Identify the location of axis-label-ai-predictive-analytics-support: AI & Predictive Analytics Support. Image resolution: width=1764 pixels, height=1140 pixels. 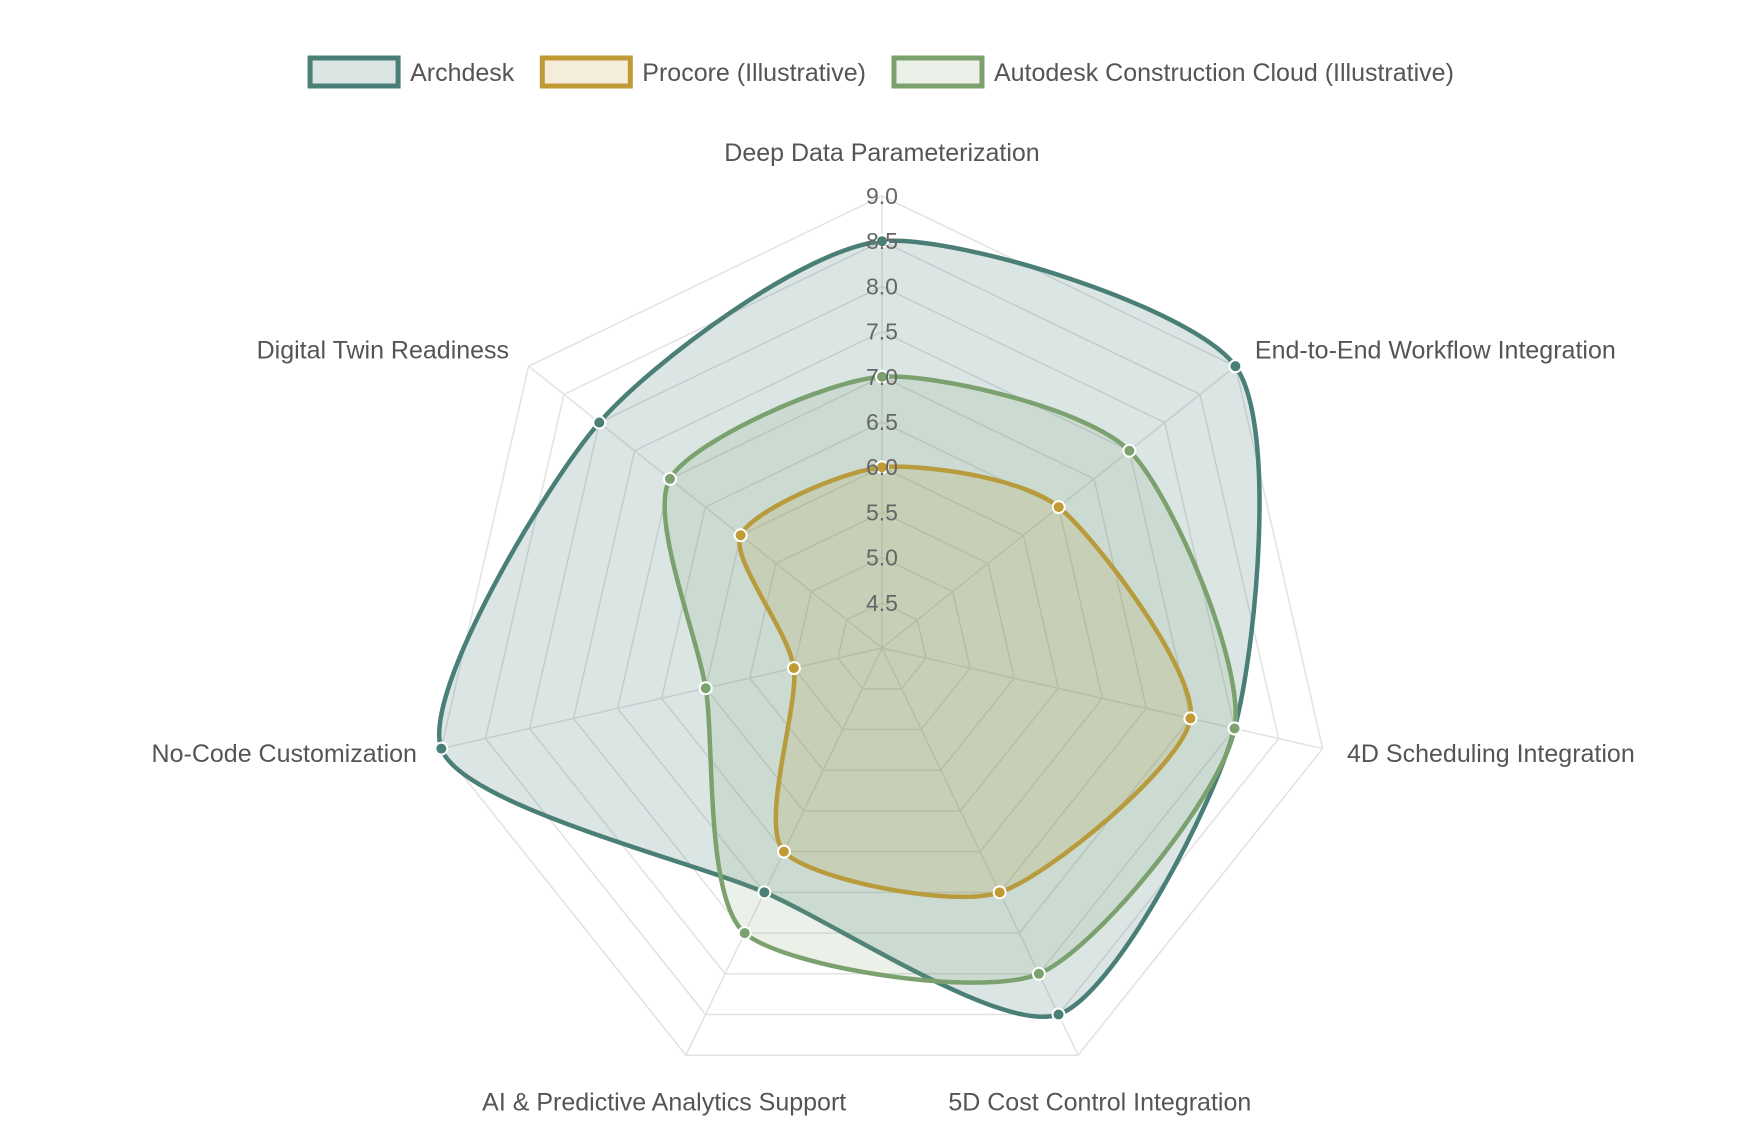
(664, 1102).